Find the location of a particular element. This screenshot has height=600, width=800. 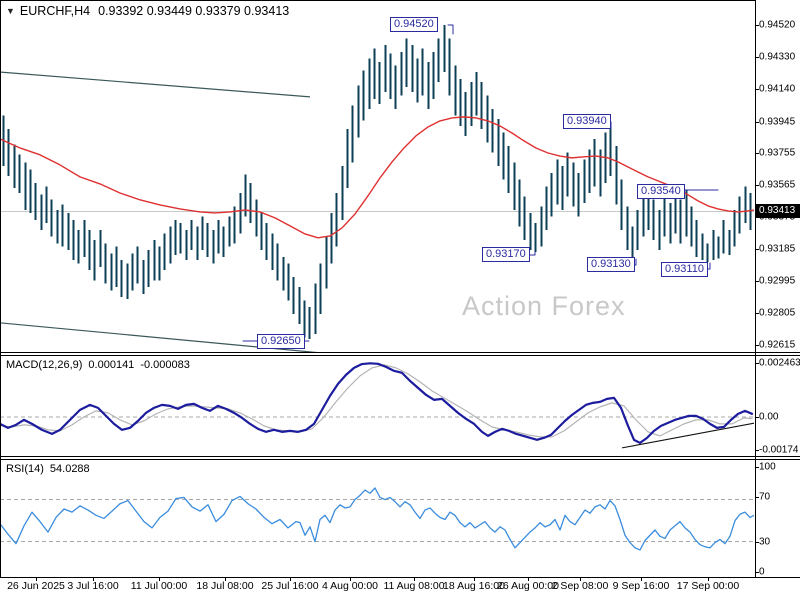

rsi-name: RSI(14) is located at coordinates (25, 469).